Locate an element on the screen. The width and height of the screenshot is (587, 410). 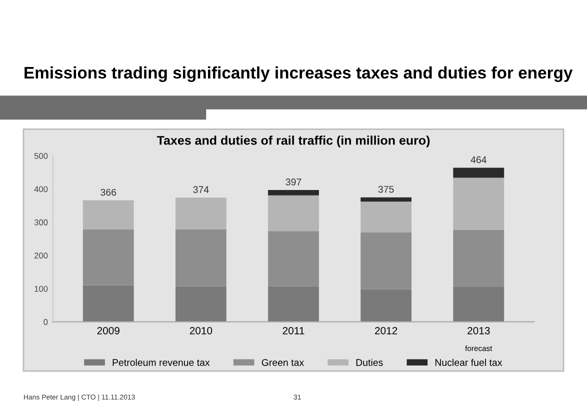
legend-label: Nuclear fuel tax is located at coordinates (468, 362).